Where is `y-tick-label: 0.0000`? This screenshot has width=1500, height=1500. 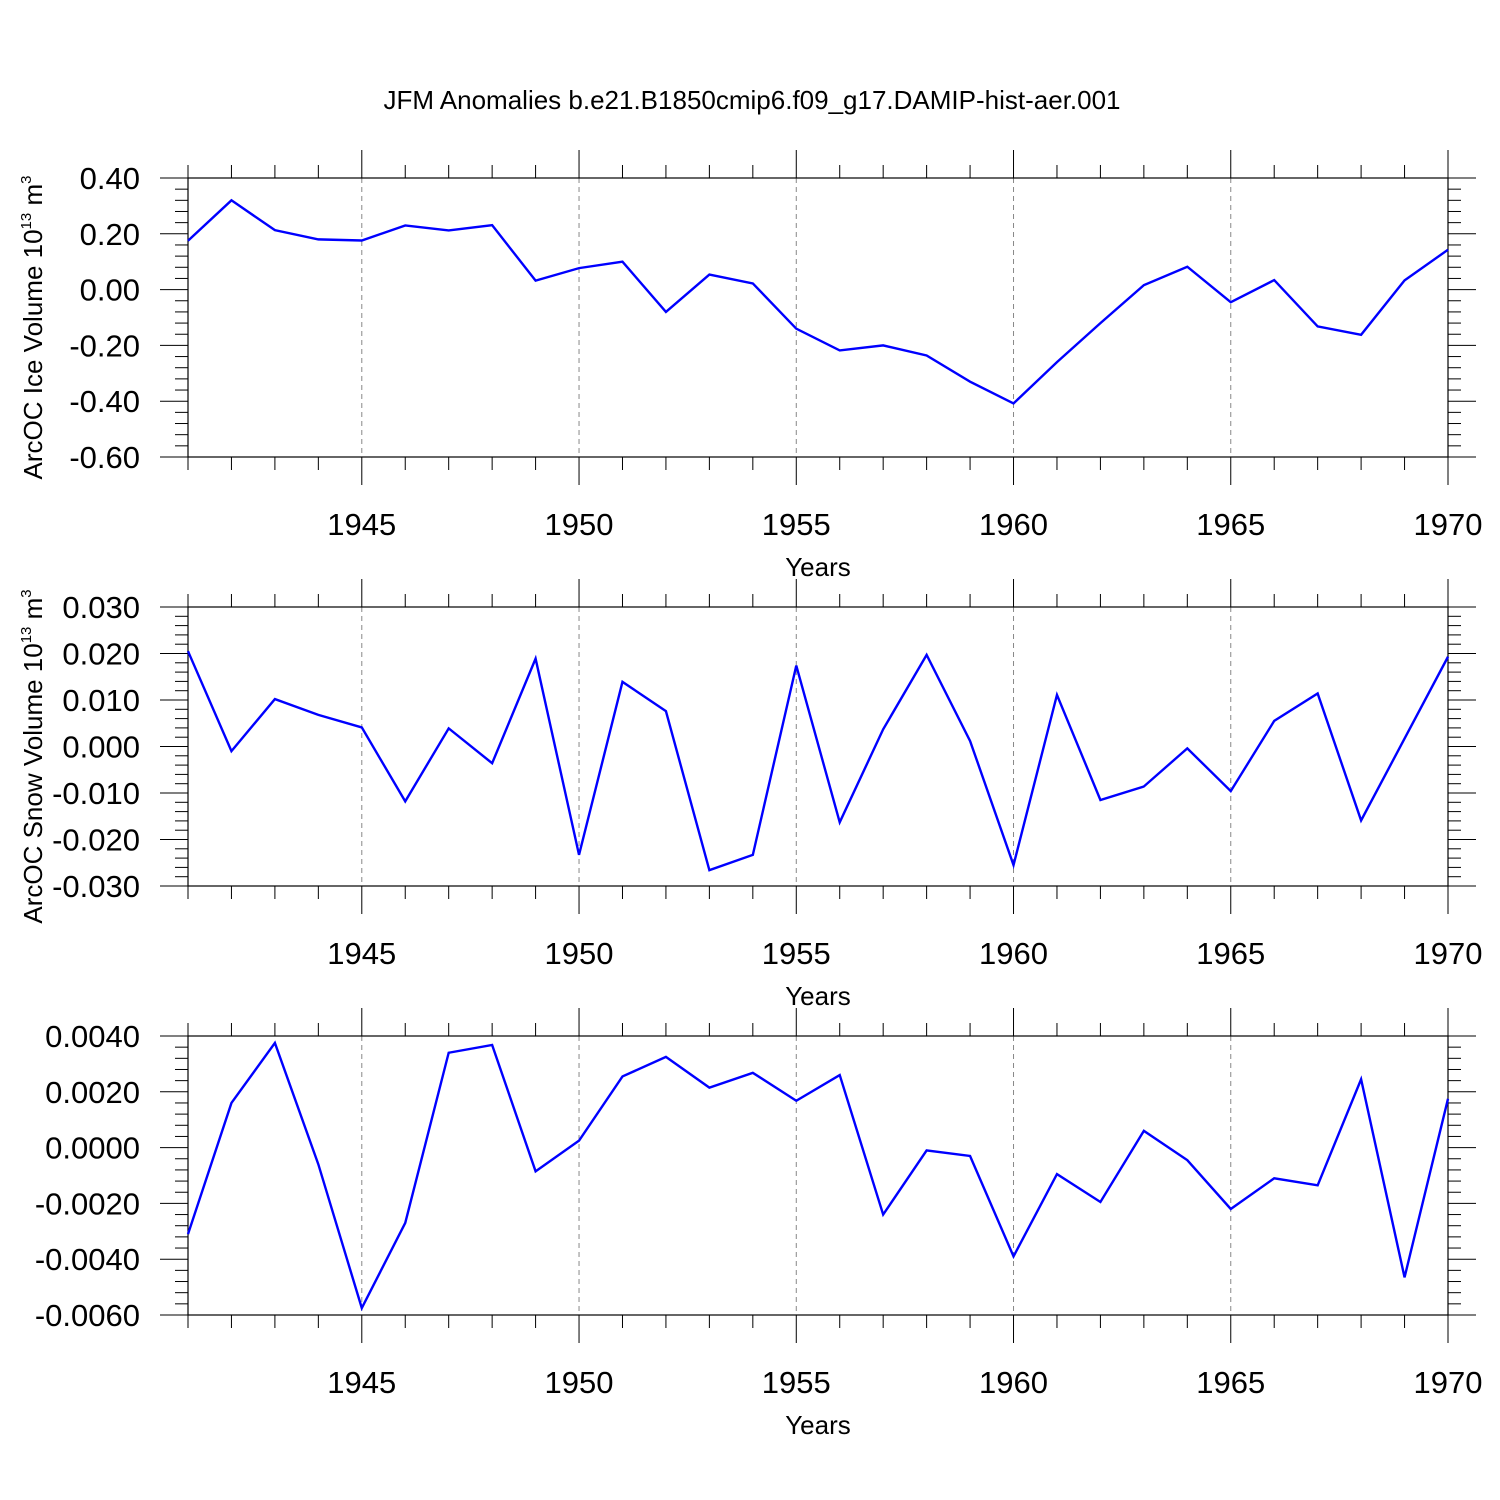 y-tick-label: 0.0000 is located at coordinates (92, 1148).